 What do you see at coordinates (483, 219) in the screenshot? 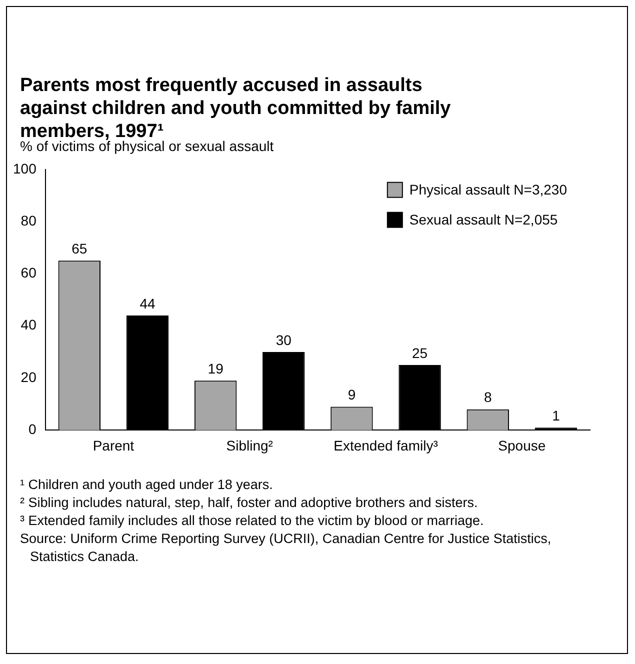
I see `legend-label: Sexual assault N=2,055` at bounding box center [483, 219].